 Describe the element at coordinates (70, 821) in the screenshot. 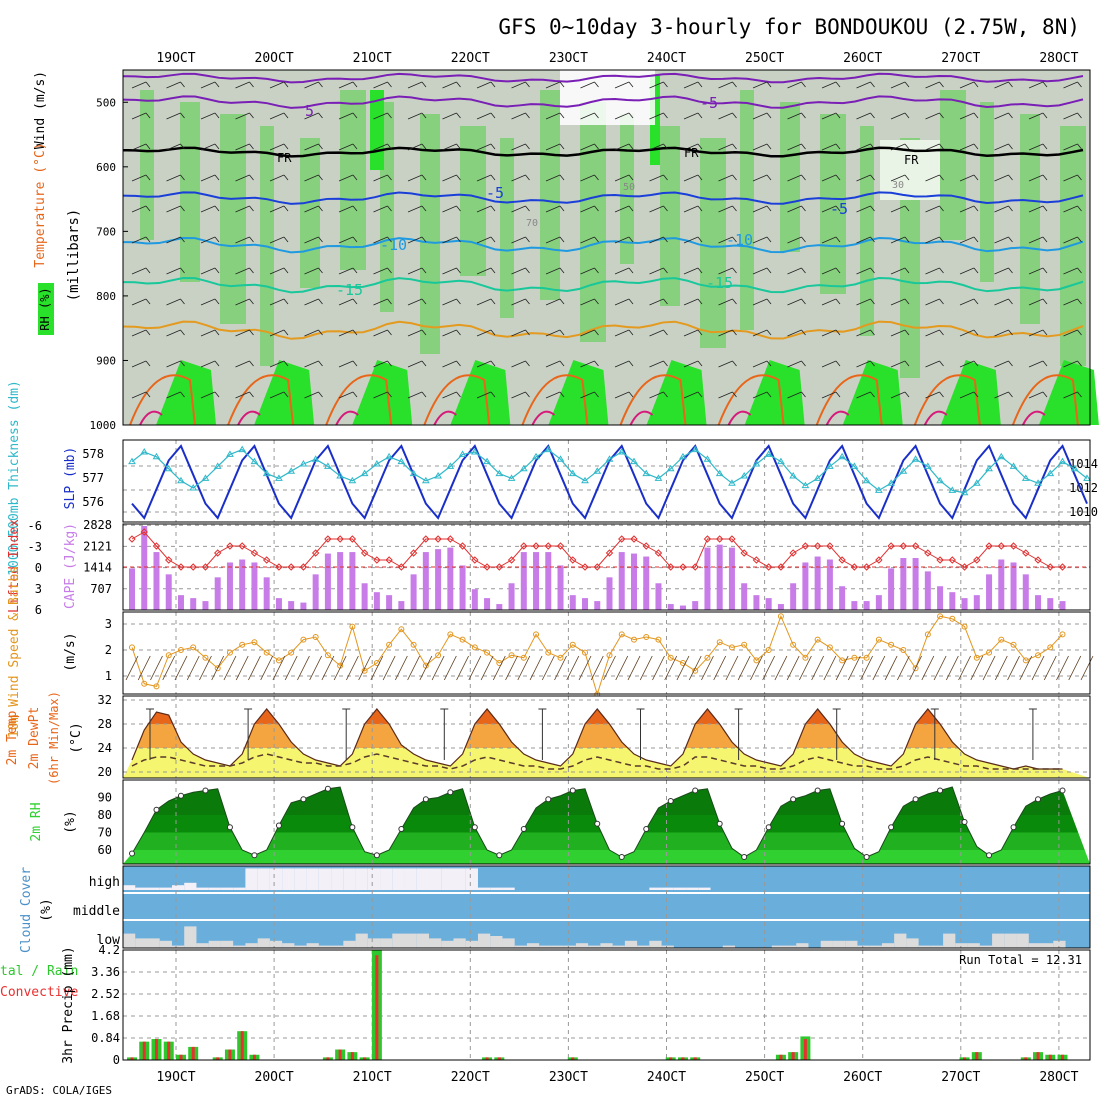

I see `ylabel-rh2m-units: (%)` at that location.